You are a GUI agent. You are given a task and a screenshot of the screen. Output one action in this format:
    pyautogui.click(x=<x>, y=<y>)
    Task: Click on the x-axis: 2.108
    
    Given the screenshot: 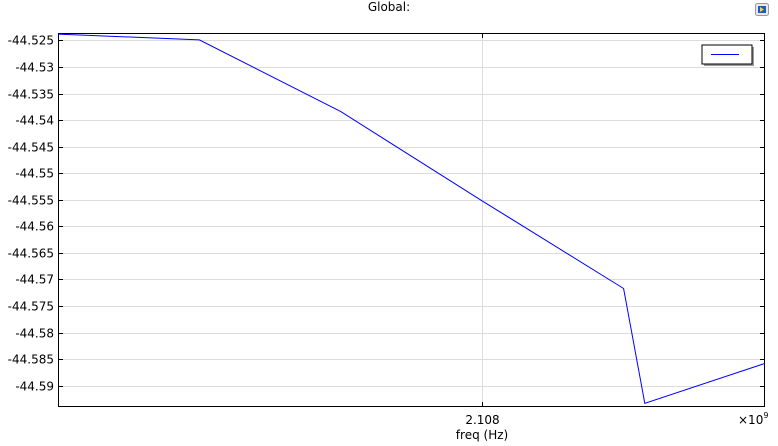 What is the action you would take?
    pyautogui.click(x=482, y=230)
    